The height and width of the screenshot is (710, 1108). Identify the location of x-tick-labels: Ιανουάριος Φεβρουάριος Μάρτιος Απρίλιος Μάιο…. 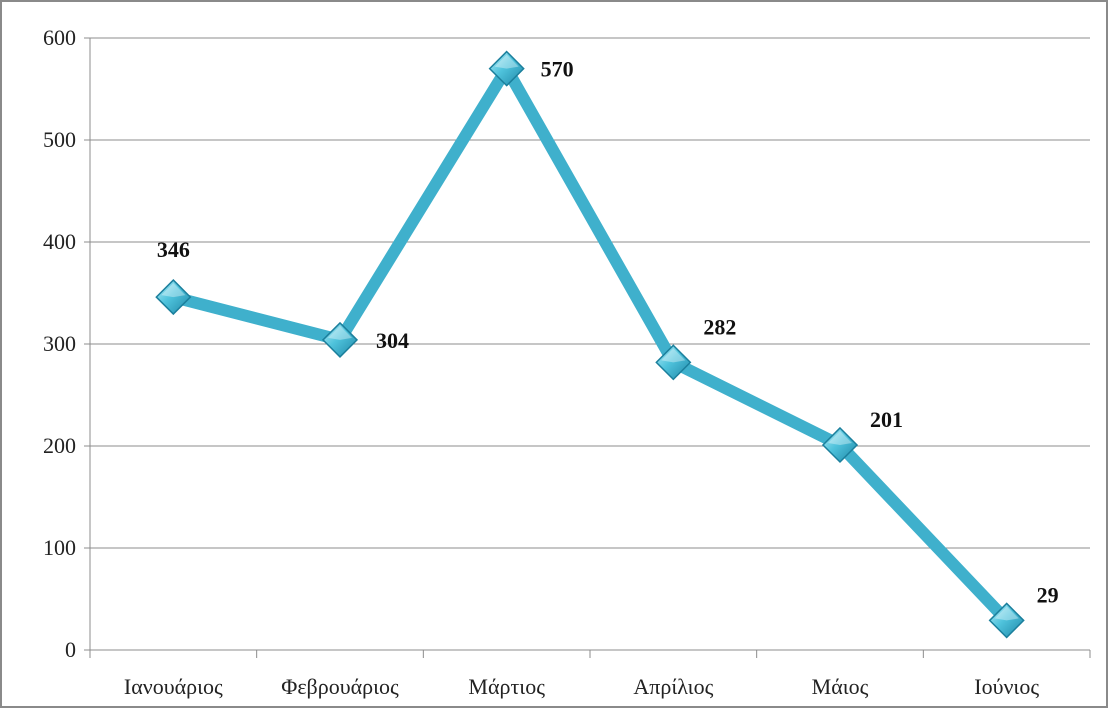
(581, 686).